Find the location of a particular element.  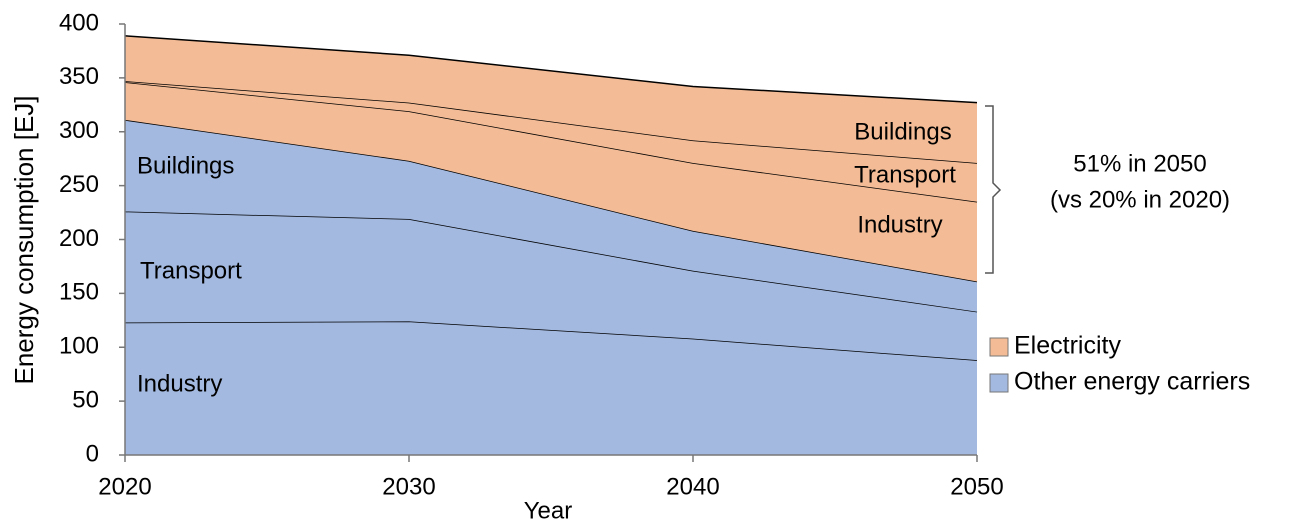

area-edge is located at coordinates (551, 69).